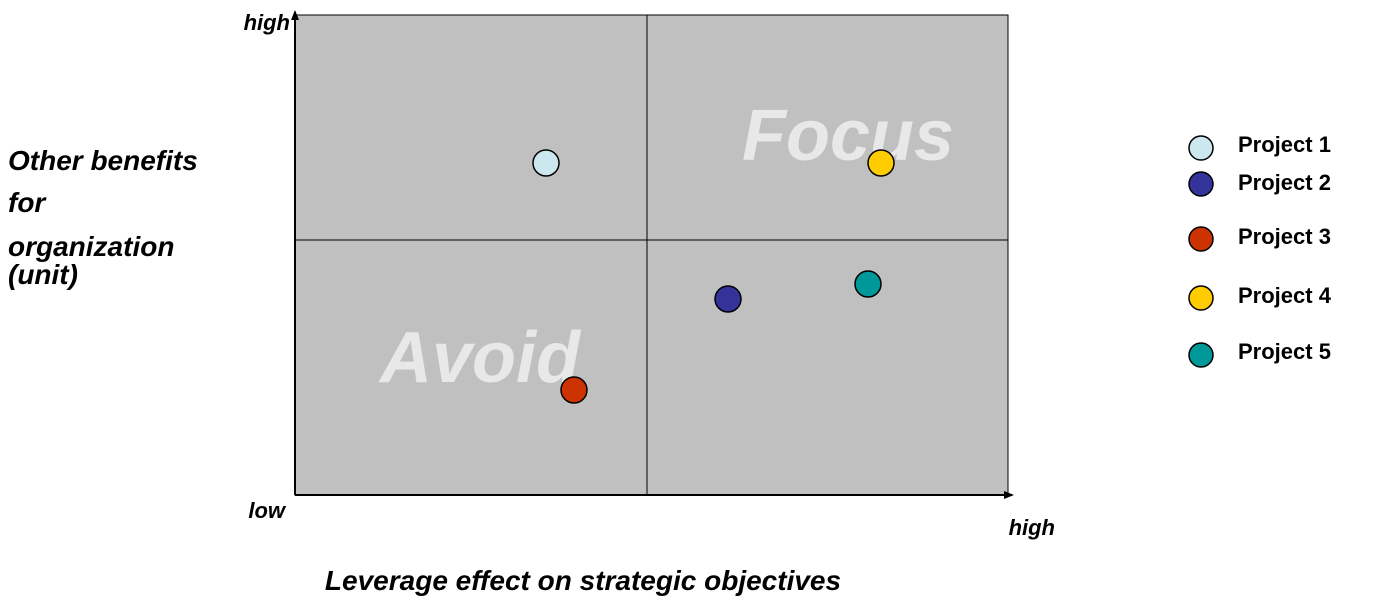  Describe the element at coordinates (848, 136) in the screenshot. I see `quadrant-label: Focus` at that location.